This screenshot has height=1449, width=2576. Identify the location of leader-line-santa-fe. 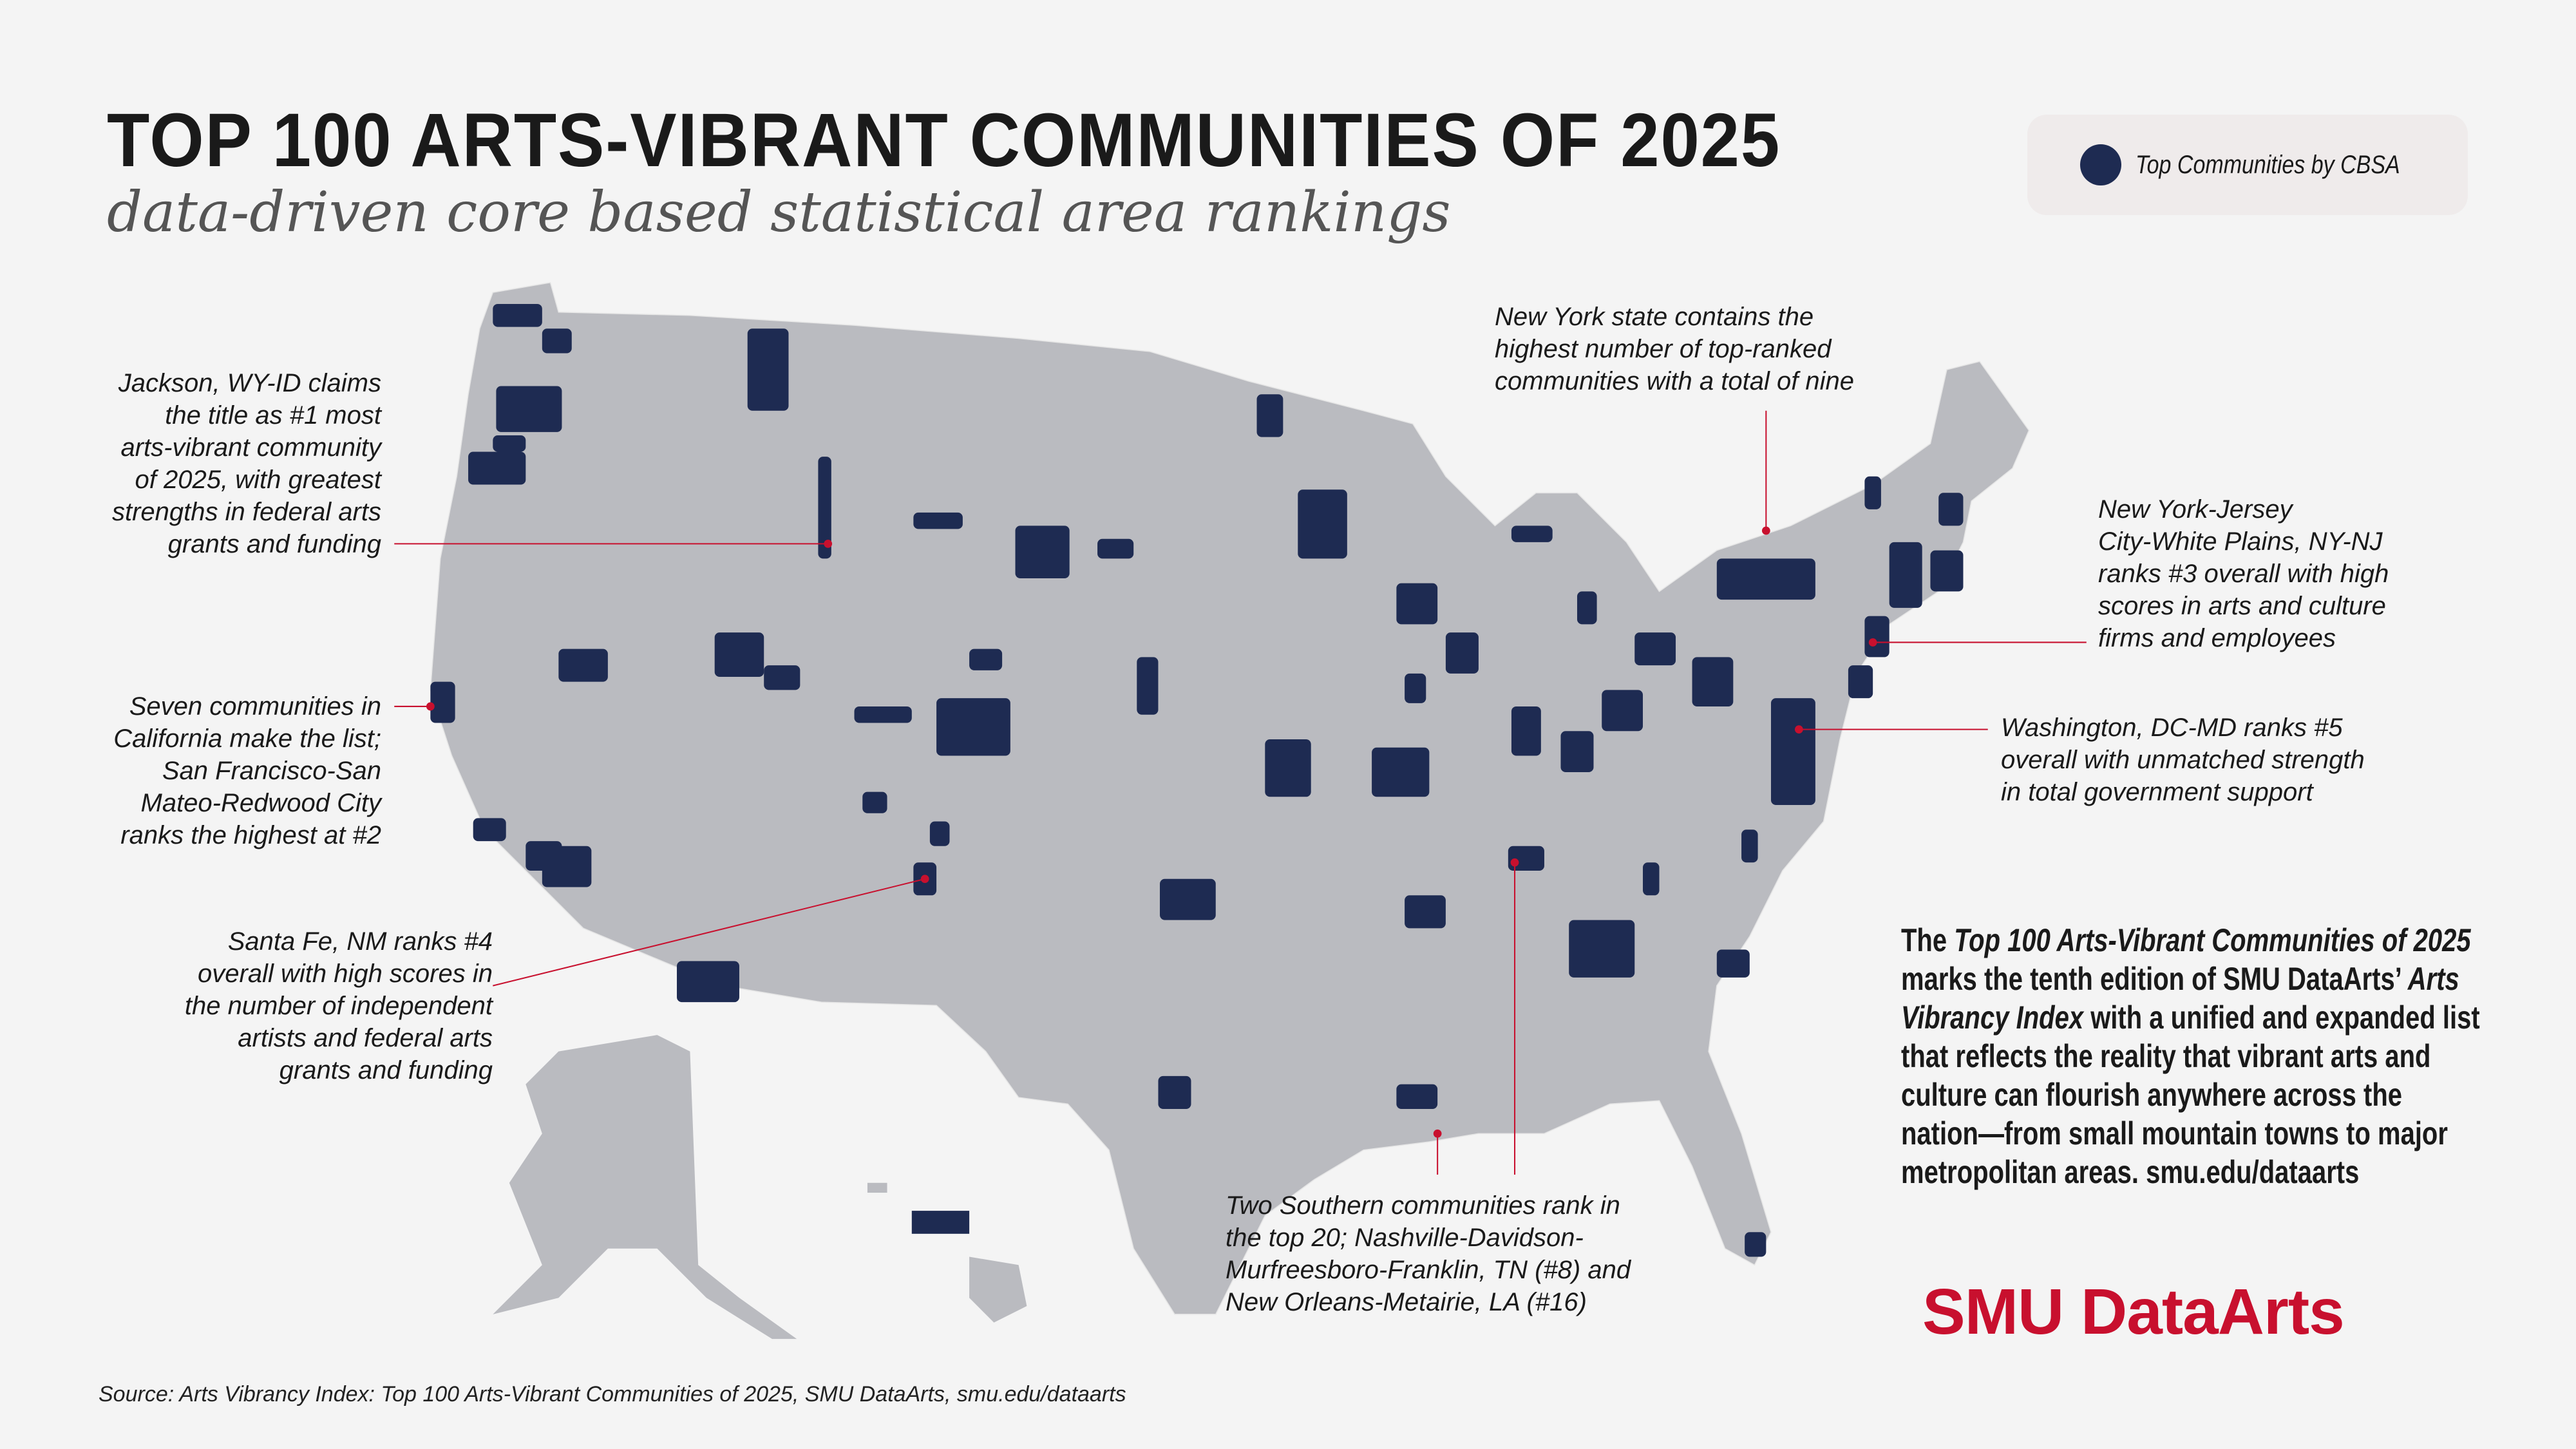
(709, 933).